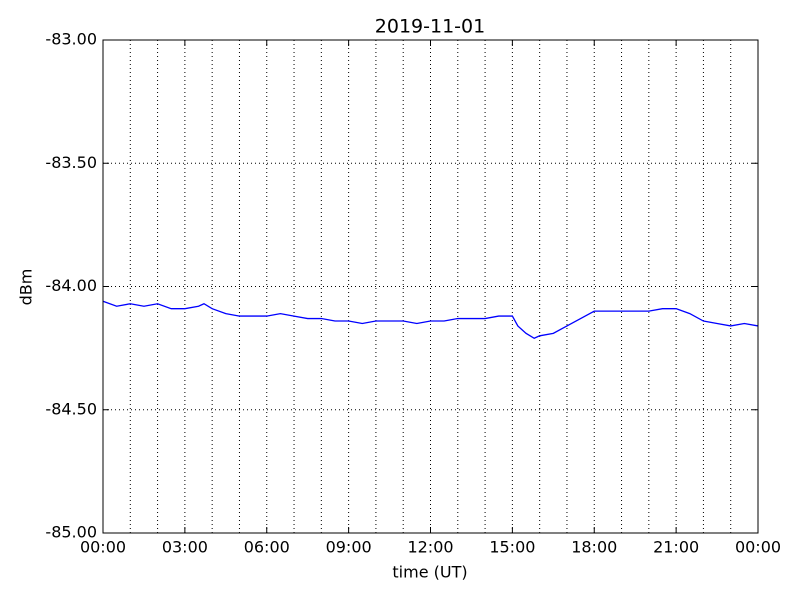 Image resolution: width=800 pixels, height=604 pixels. Describe the element at coordinates (676, 547) in the screenshot. I see `x-tick-label: 21:00` at that location.